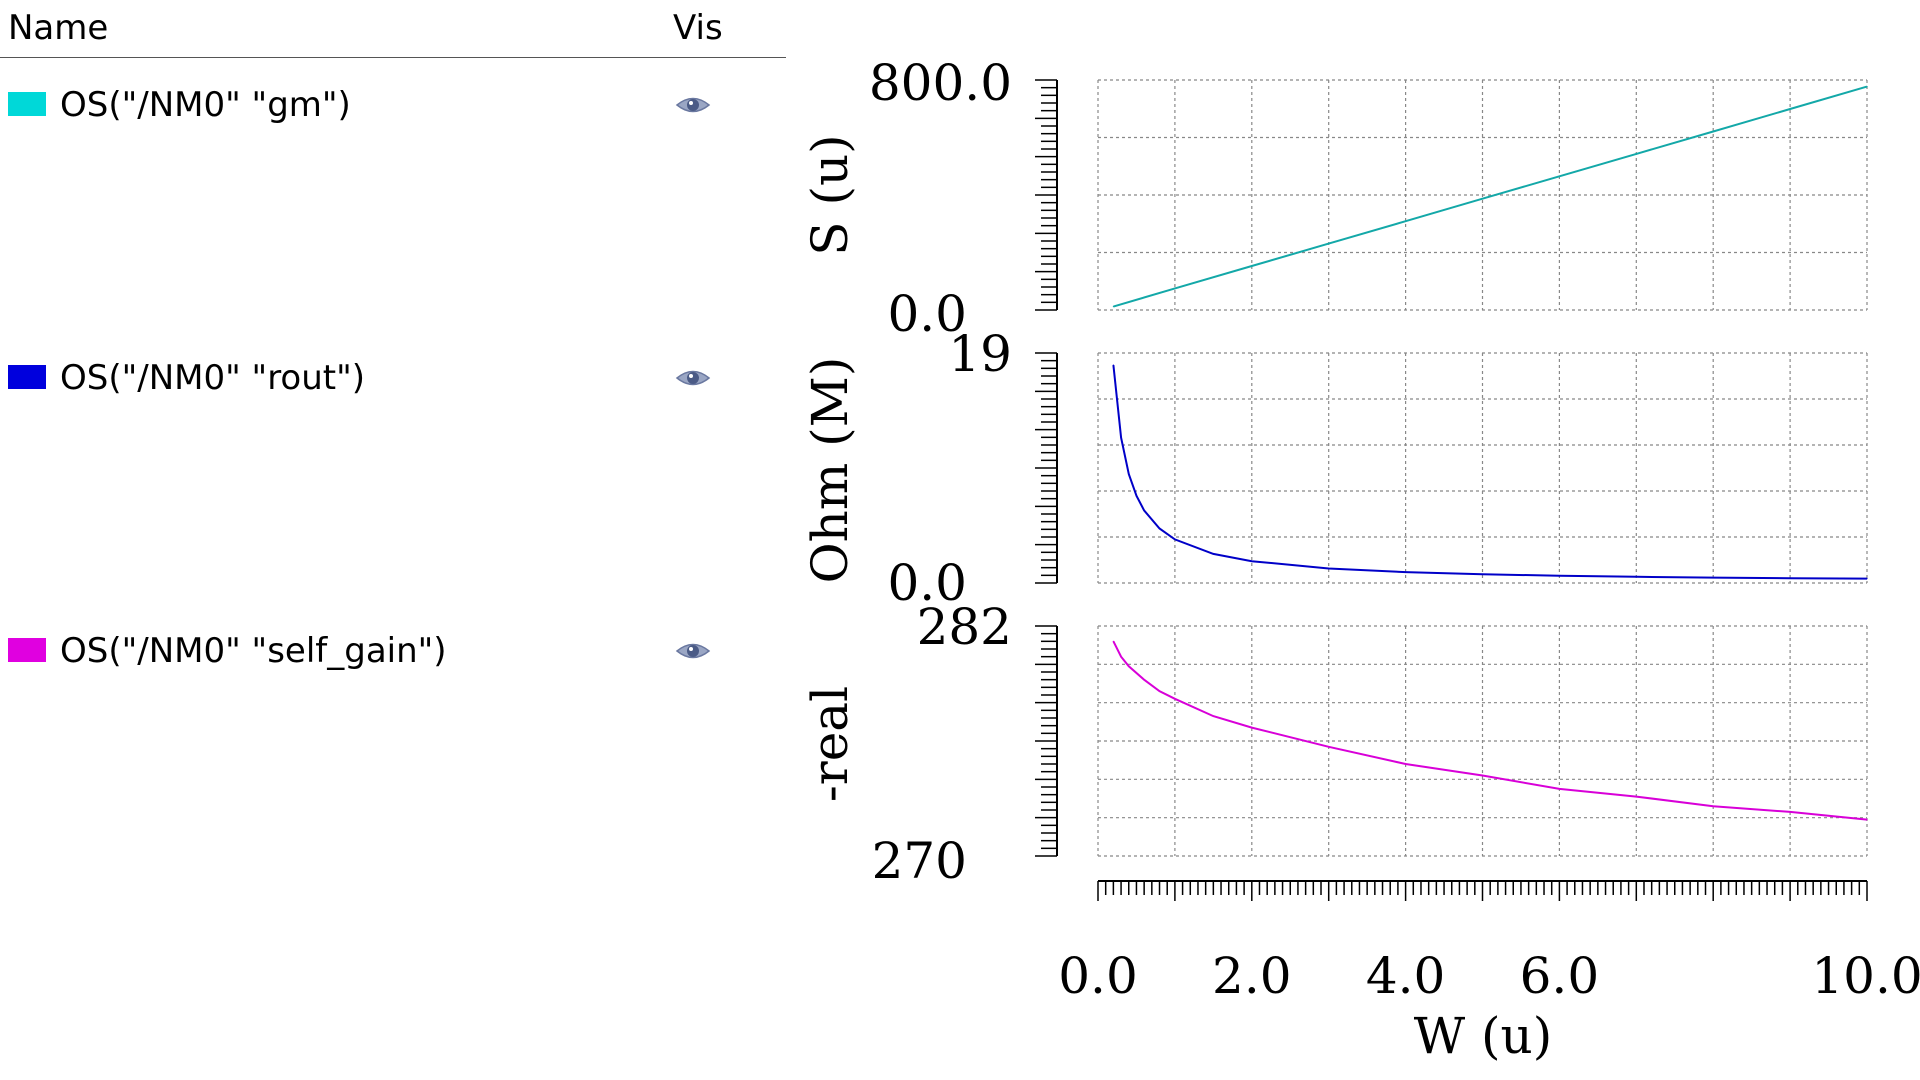  What do you see at coordinates (27, 104) in the screenshot?
I see `gm-color-swatch` at bounding box center [27, 104].